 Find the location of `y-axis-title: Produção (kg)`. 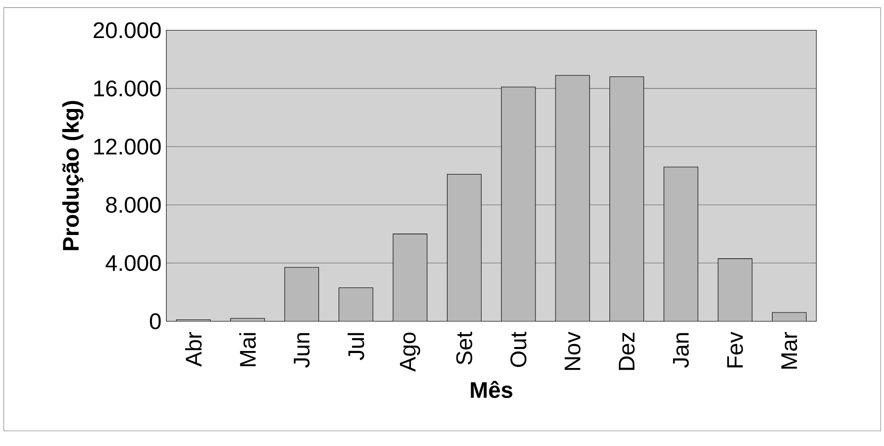

y-axis-title: Produção (kg) is located at coordinates (73, 175).